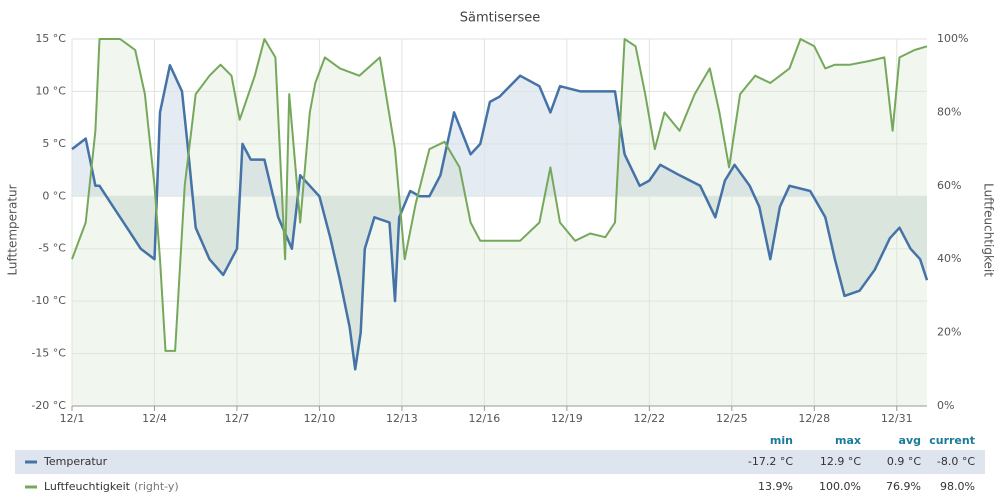 The width and height of the screenshot is (1000, 504). What do you see at coordinates (87, 486) in the screenshot?
I see `legend-name: Luftfeuchtigkeit` at bounding box center [87, 486].